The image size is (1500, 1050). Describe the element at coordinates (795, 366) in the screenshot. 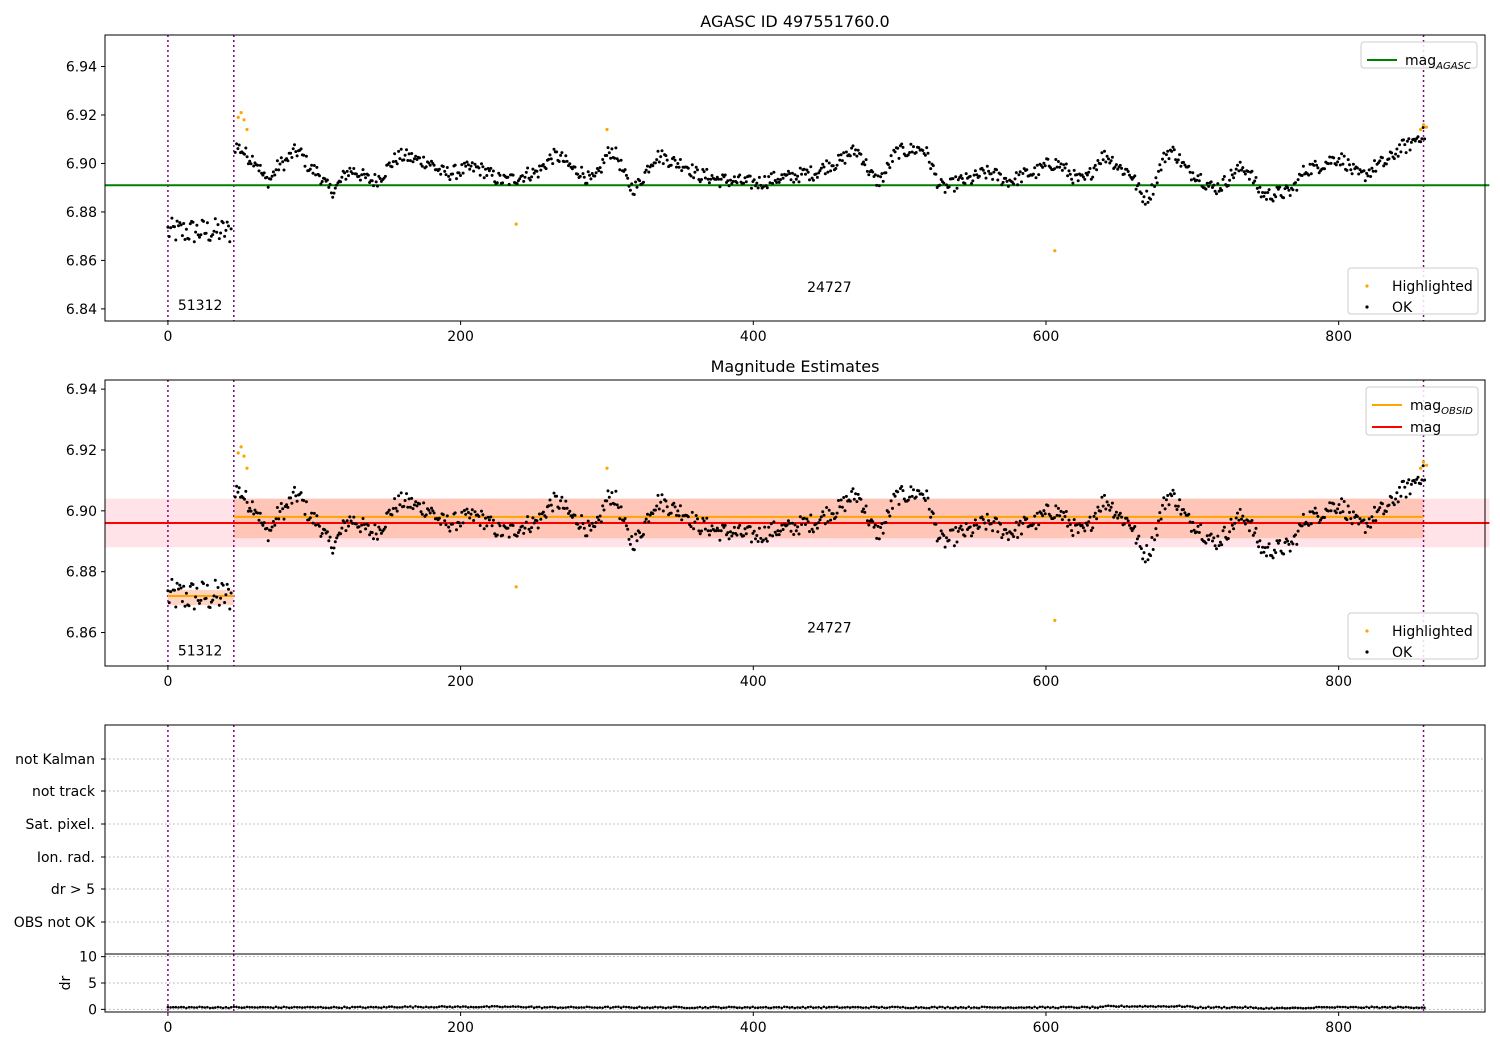

I see `chart-title: Magnitude Estimates` at that location.